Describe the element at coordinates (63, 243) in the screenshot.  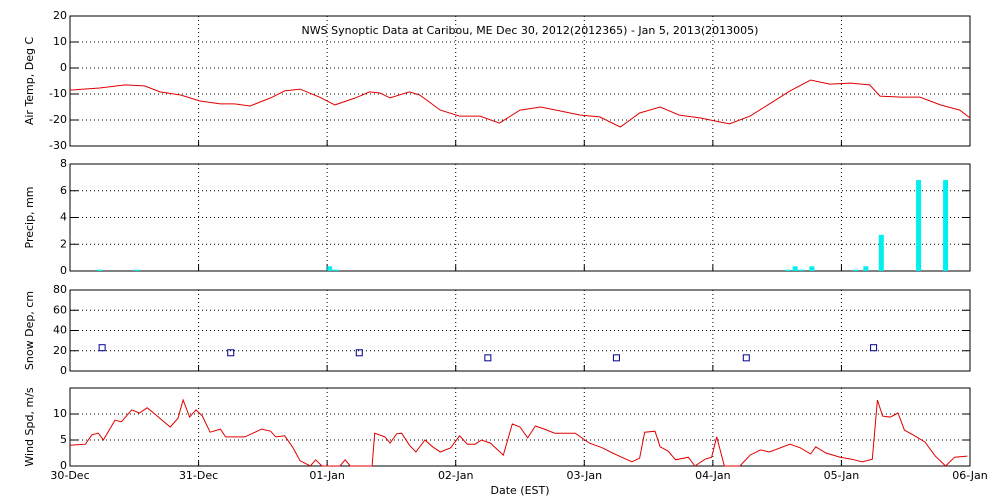
I see `y-tick-label: 2` at that location.